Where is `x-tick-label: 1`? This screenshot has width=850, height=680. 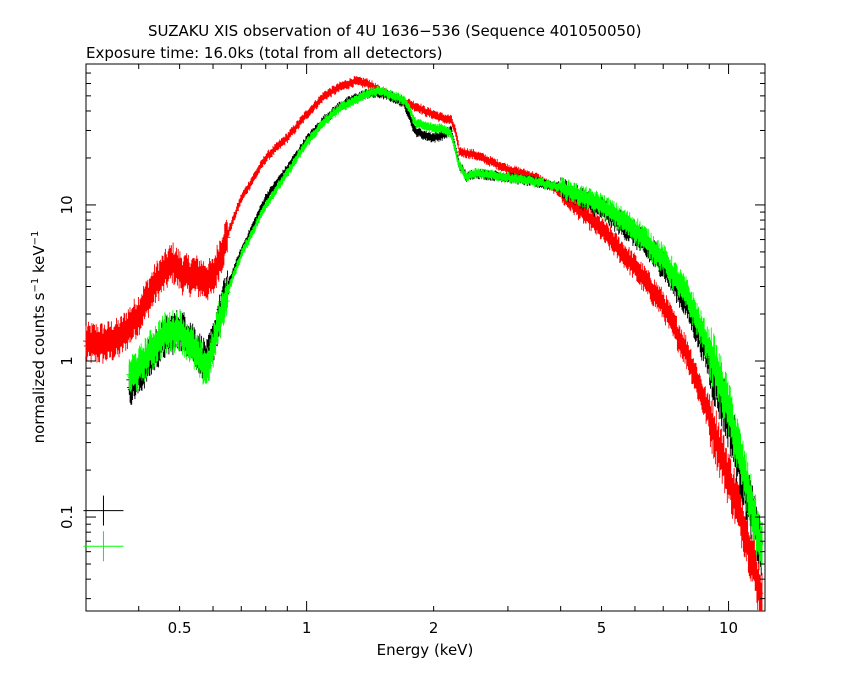 x-tick-label: 1 is located at coordinates (307, 628).